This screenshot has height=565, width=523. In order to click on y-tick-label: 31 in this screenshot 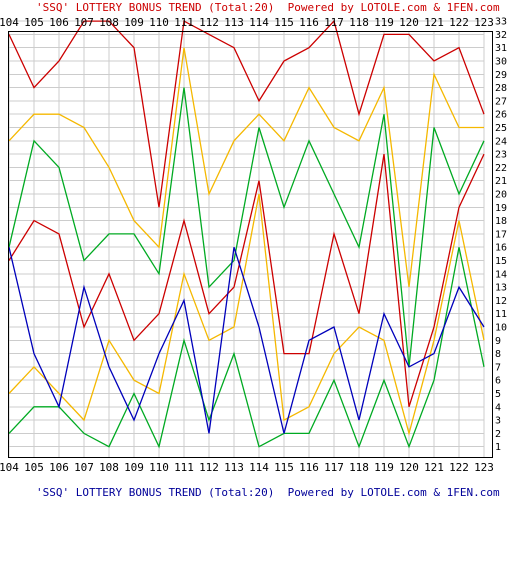, I will do `click(501, 48)`.